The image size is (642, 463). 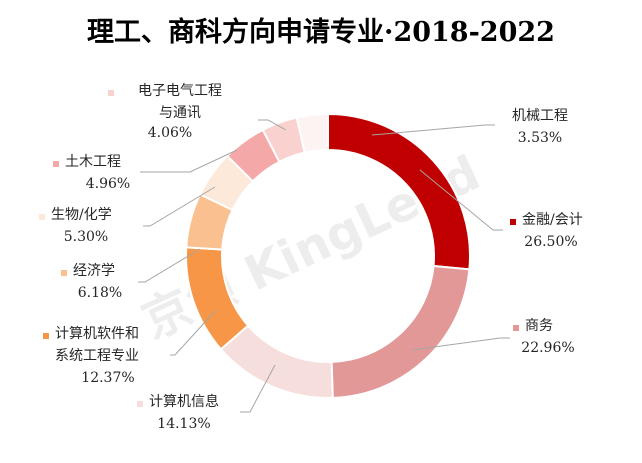 I want to click on slice-label-5-line-0: 生物/化学, so click(x=81, y=215).